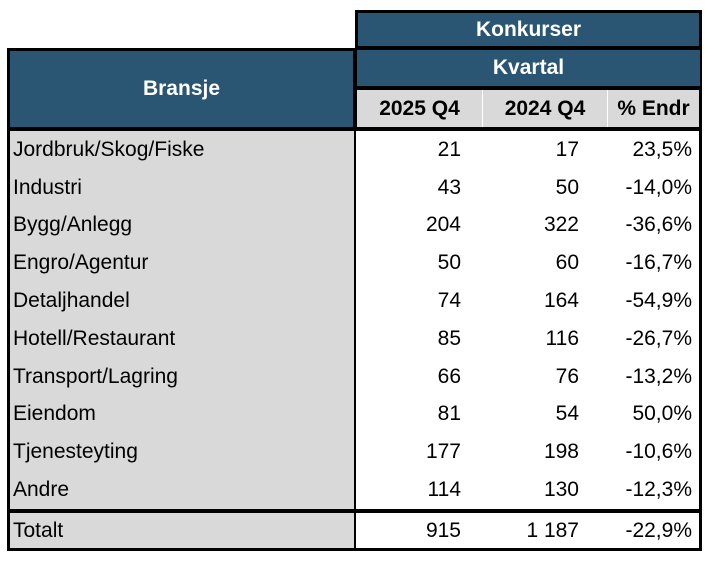 The height and width of the screenshot is (566, 710). Describe the element at coordinates (652, 301) in the screenshot. I see `value-pct-endr: -54,9%` at that location.